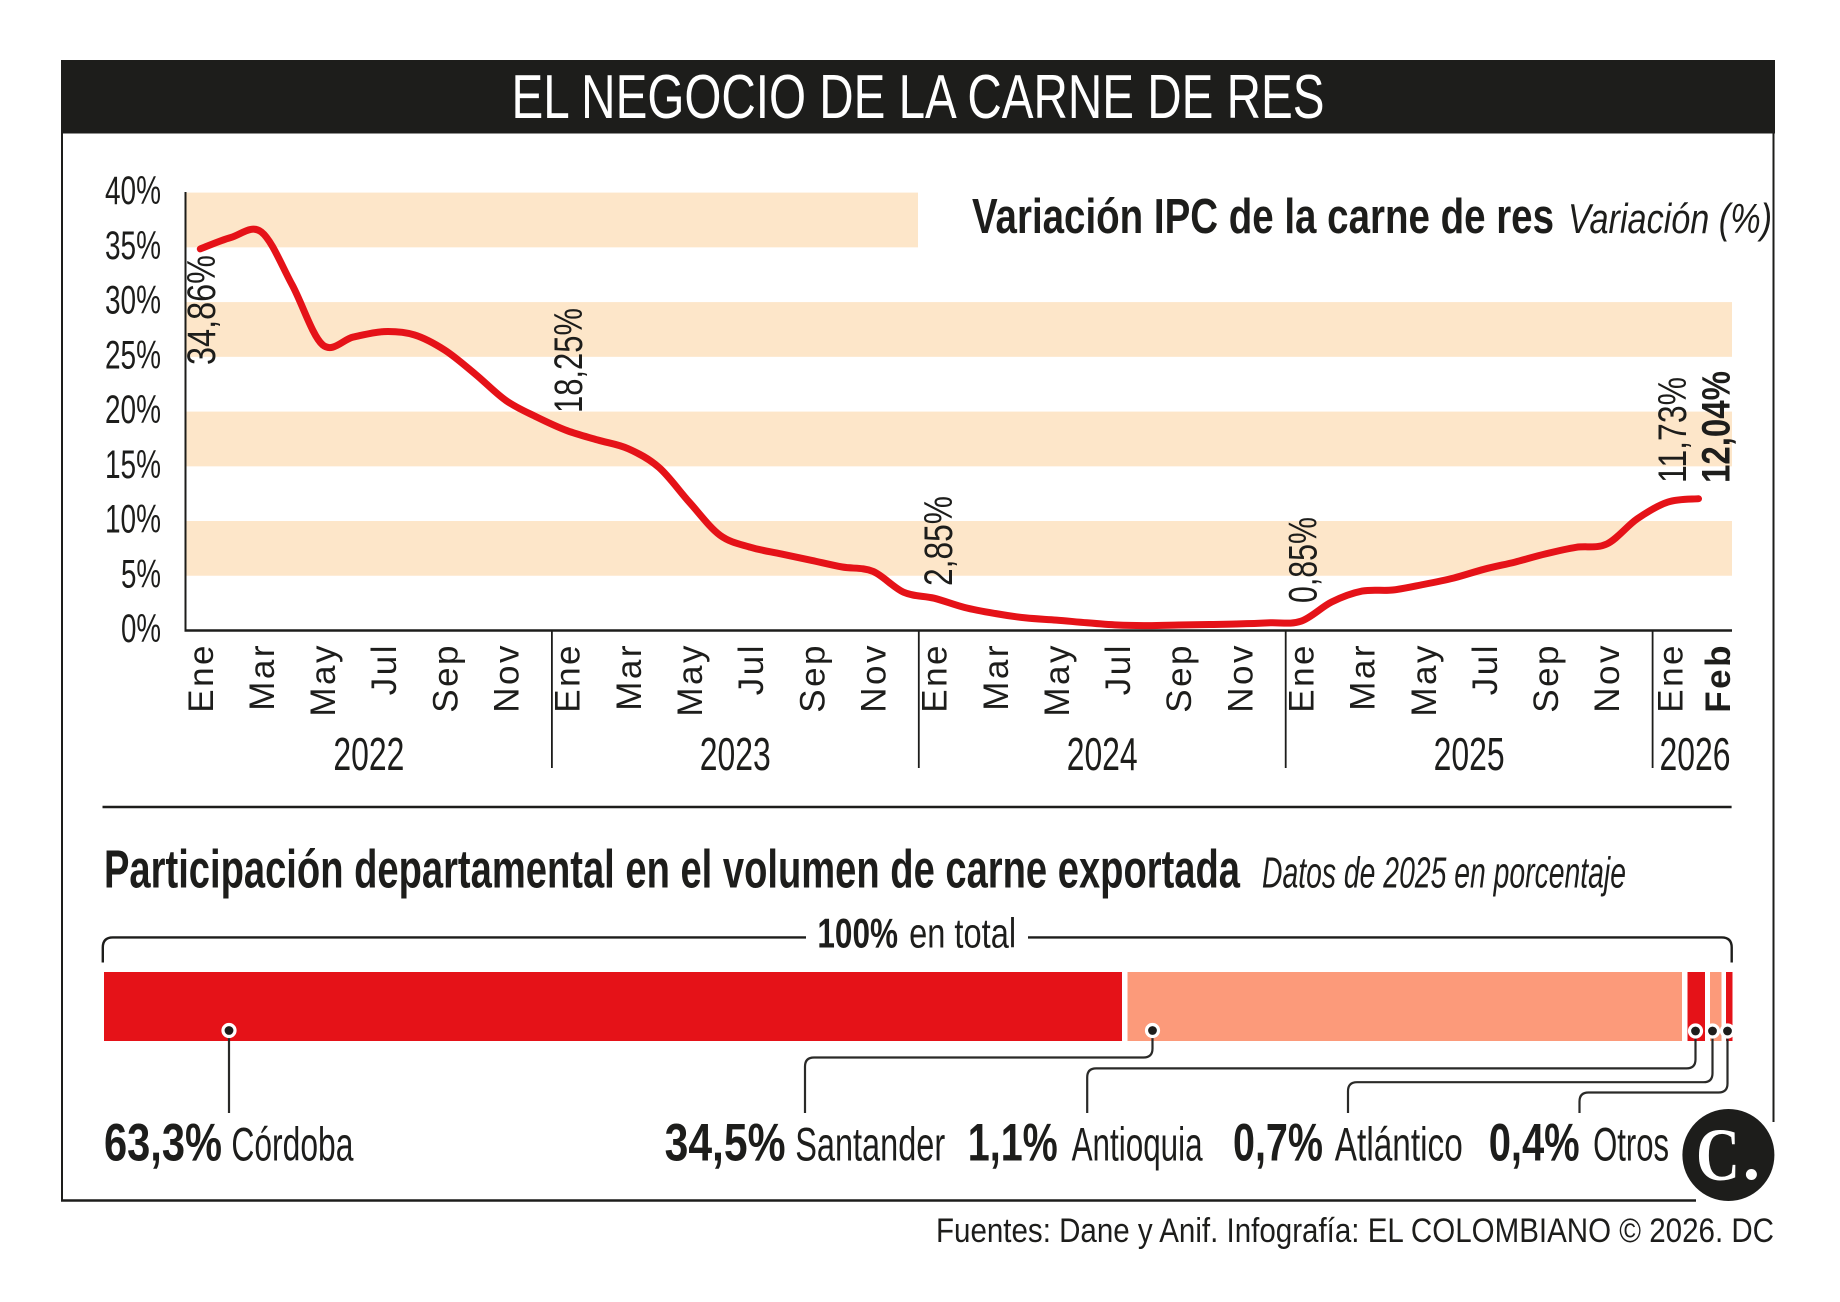 The width and height of the screenshot is (1840, 1302). I want to click on svg-text: 63,3%, so click(163, 1143).